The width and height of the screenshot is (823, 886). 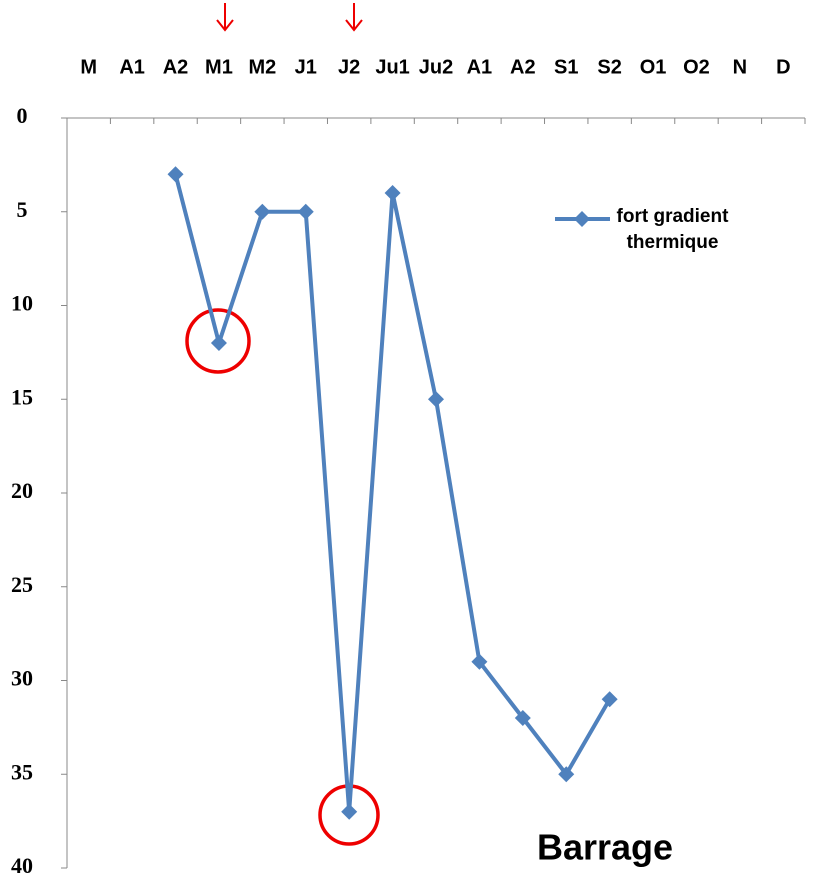 What do you see at coordinates (605, 847) in the screenshot?
I see `annotation: Barrage` at bounding box center [605, 847].